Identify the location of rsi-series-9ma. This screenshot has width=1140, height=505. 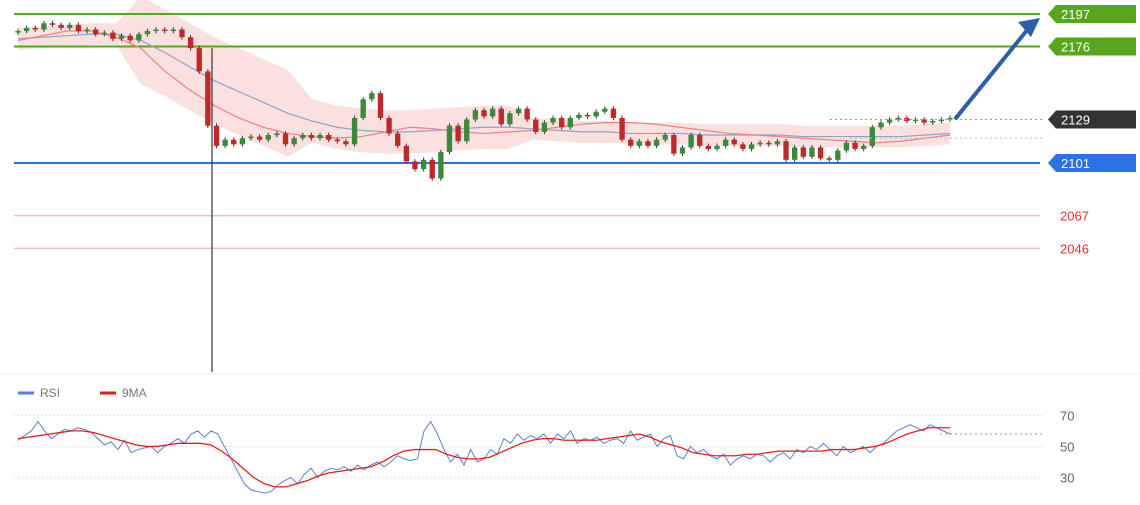
(483, 457).